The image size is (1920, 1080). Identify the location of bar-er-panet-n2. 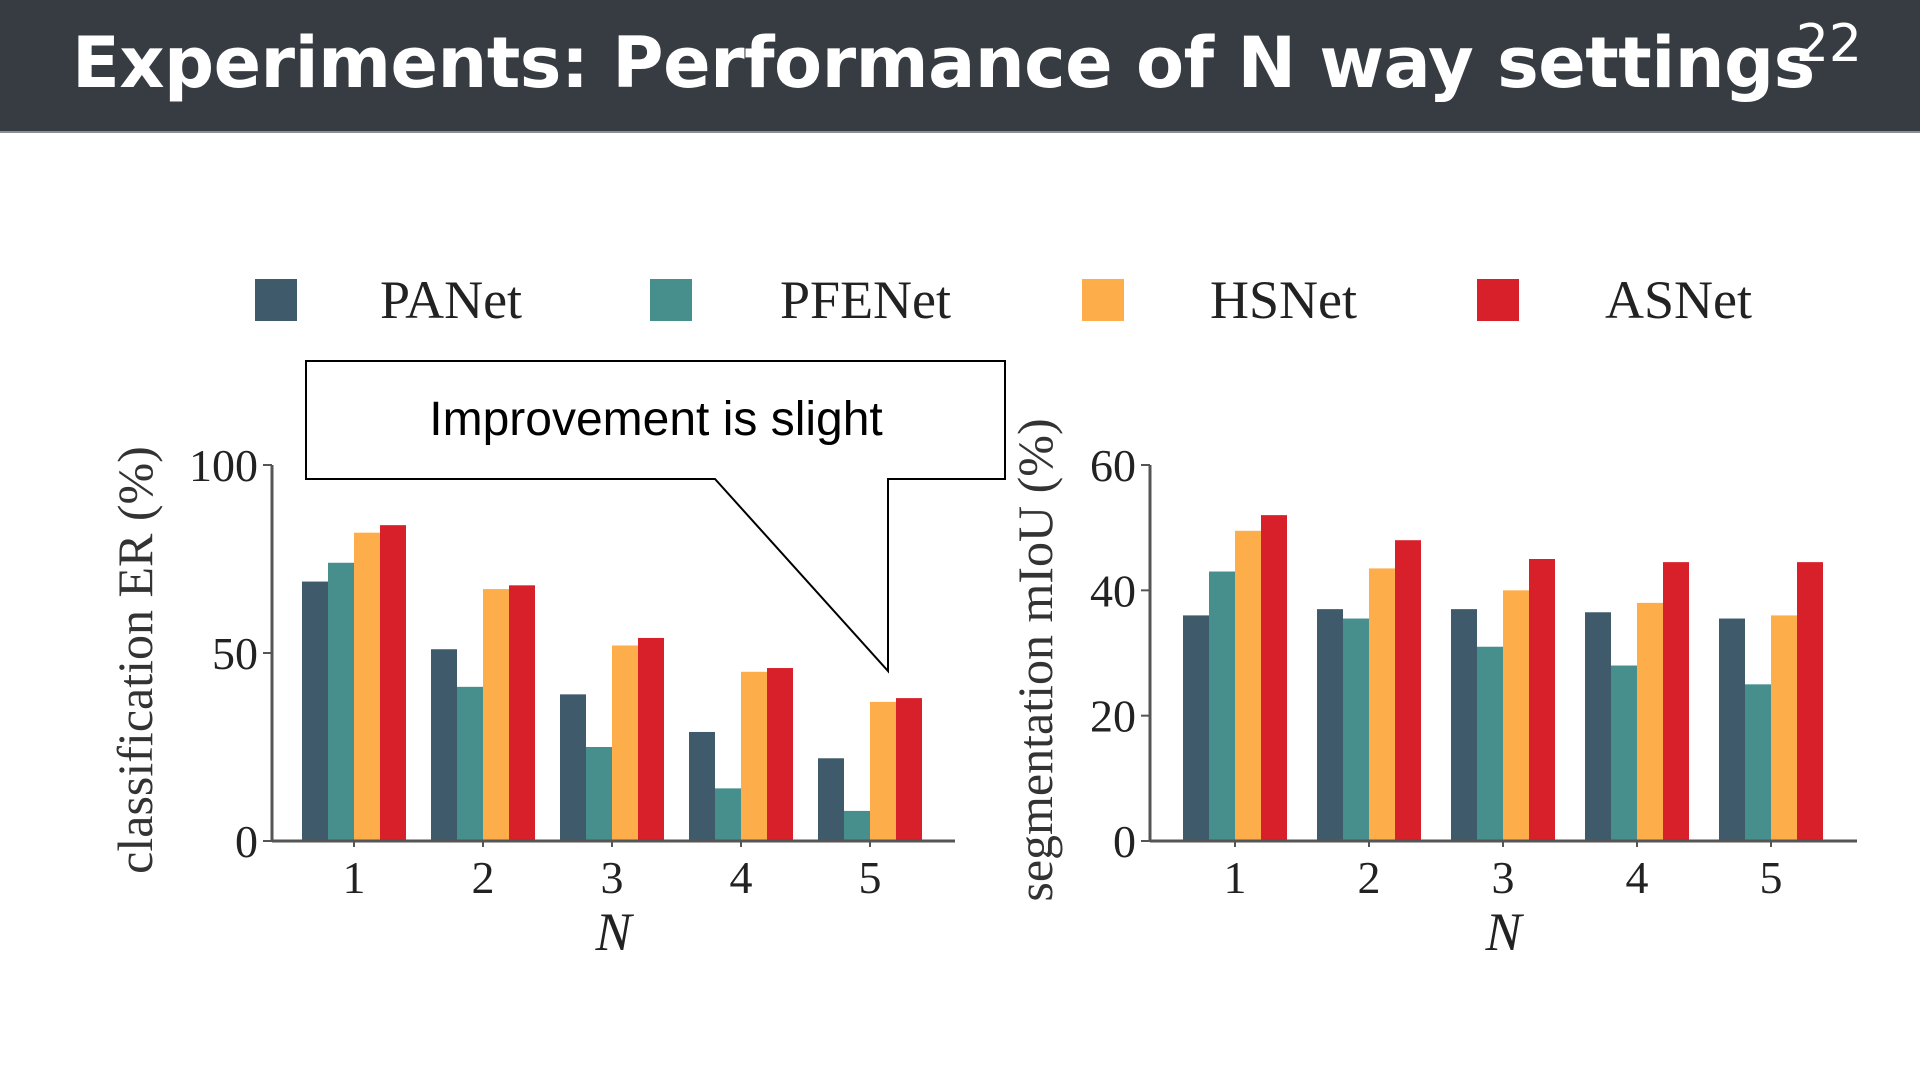
(444, 745).